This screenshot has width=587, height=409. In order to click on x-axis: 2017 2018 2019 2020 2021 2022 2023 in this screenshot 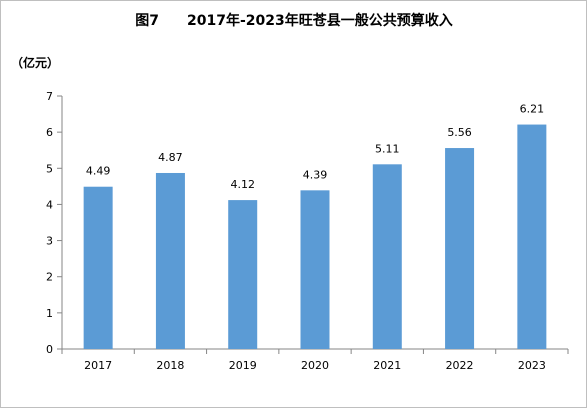, I will do `click(315, 360)`.